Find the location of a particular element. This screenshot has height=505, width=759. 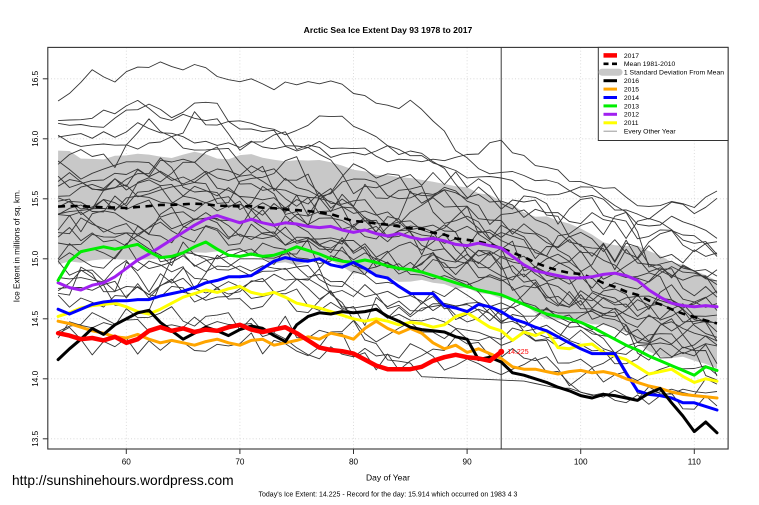

svg-text: 60 is located at coordinates (127, 461).